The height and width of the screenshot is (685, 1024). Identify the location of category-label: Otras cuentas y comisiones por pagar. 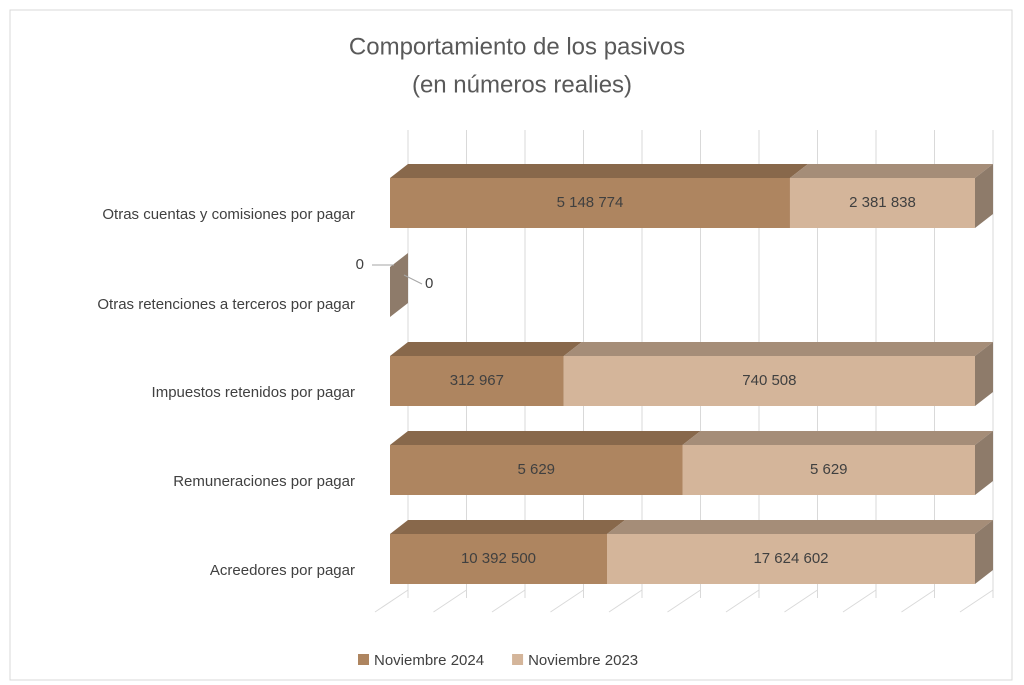
(228, 214).